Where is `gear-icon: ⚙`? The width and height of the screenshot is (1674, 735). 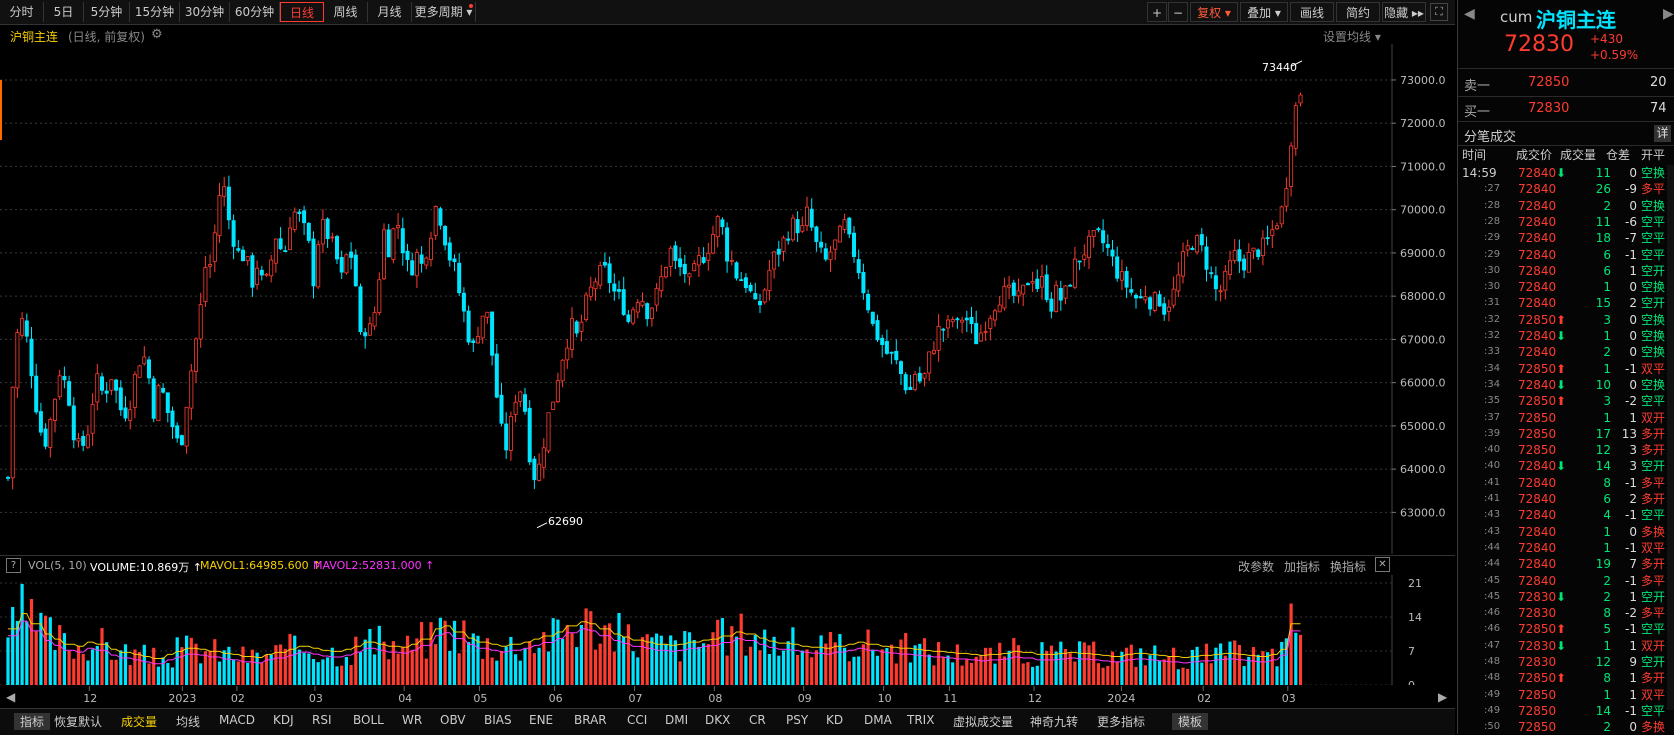 gear-icon: ⚙ is located at coordinates (157, 34).